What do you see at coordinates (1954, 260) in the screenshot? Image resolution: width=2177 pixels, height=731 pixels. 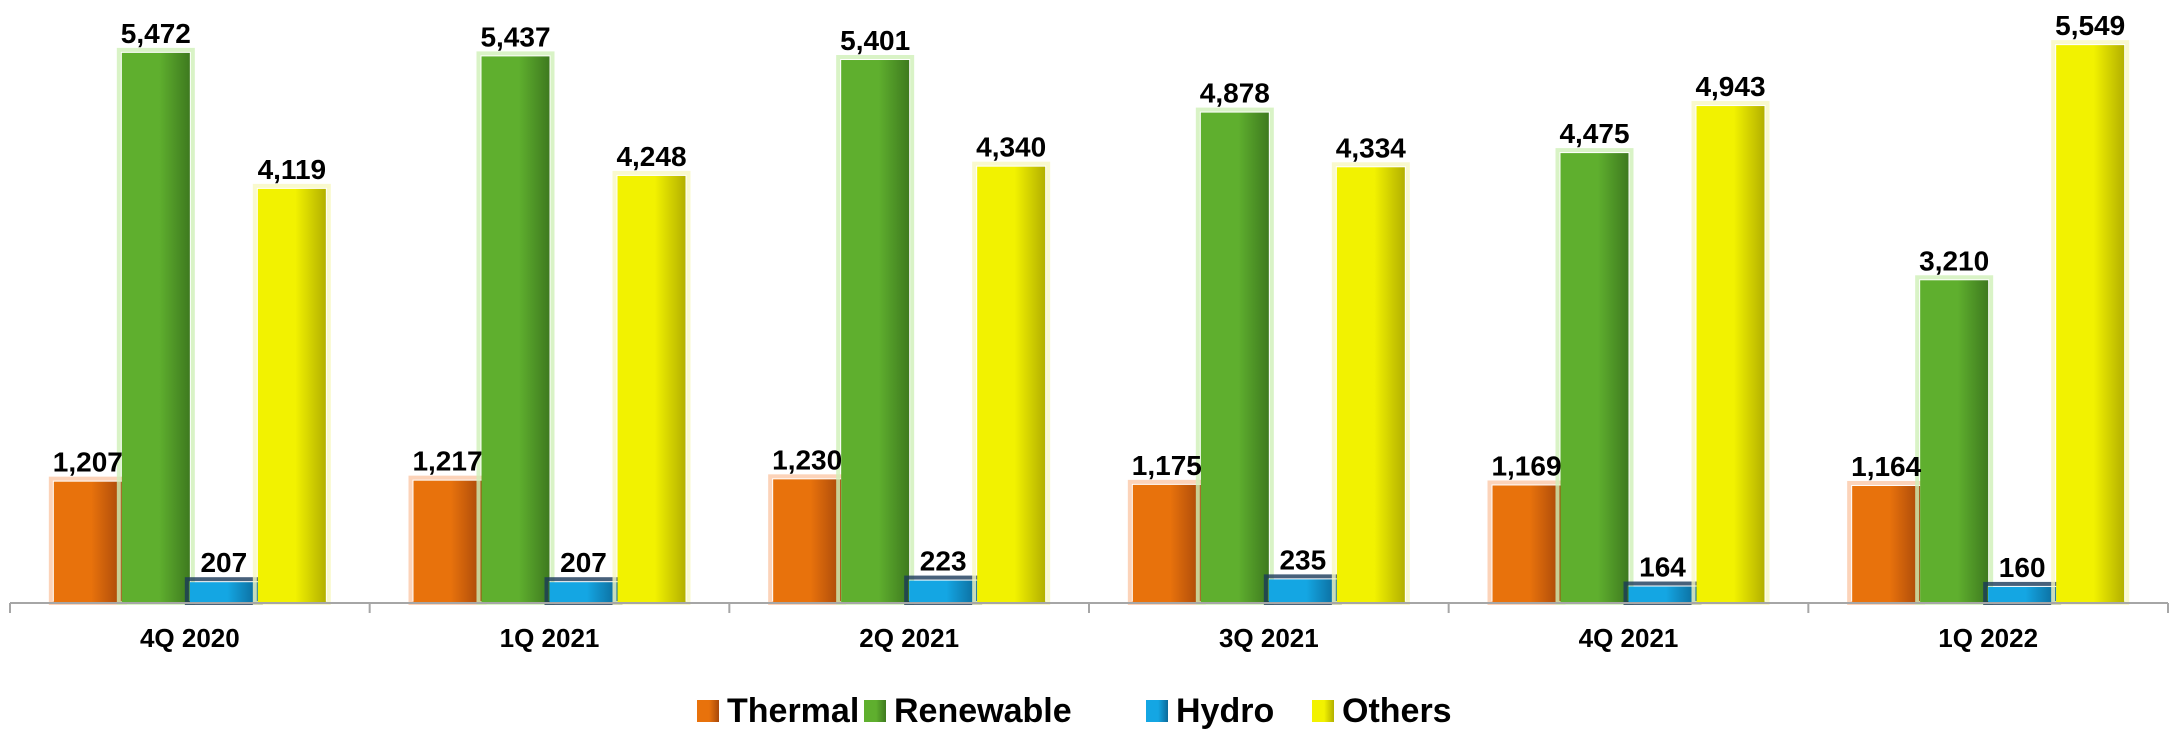 I see `data-label-renewable-5: 3,210` at bounding box center [1954, 260].